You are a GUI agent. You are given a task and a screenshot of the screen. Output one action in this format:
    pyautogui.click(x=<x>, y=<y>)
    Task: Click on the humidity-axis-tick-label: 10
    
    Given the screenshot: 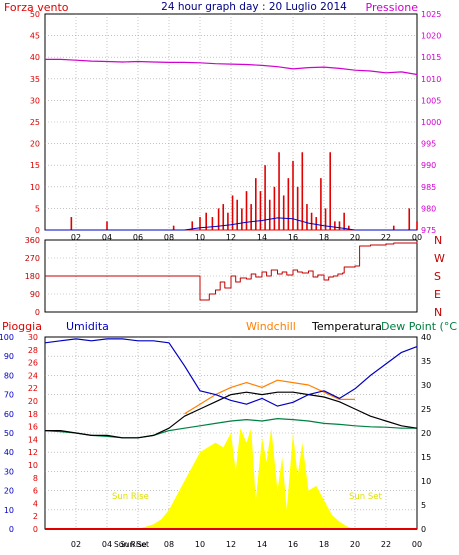 What is the action you would take?
    pyautogui.click(x=9, y=510)
    